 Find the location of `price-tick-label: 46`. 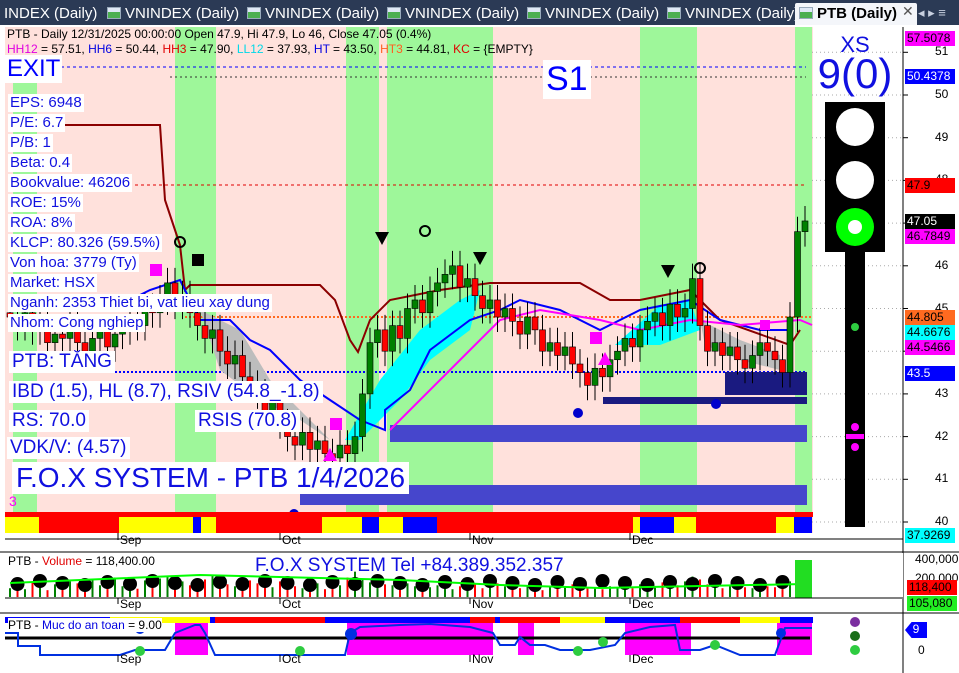

price-tick-label: 46 is located at coordinates (942, 264).